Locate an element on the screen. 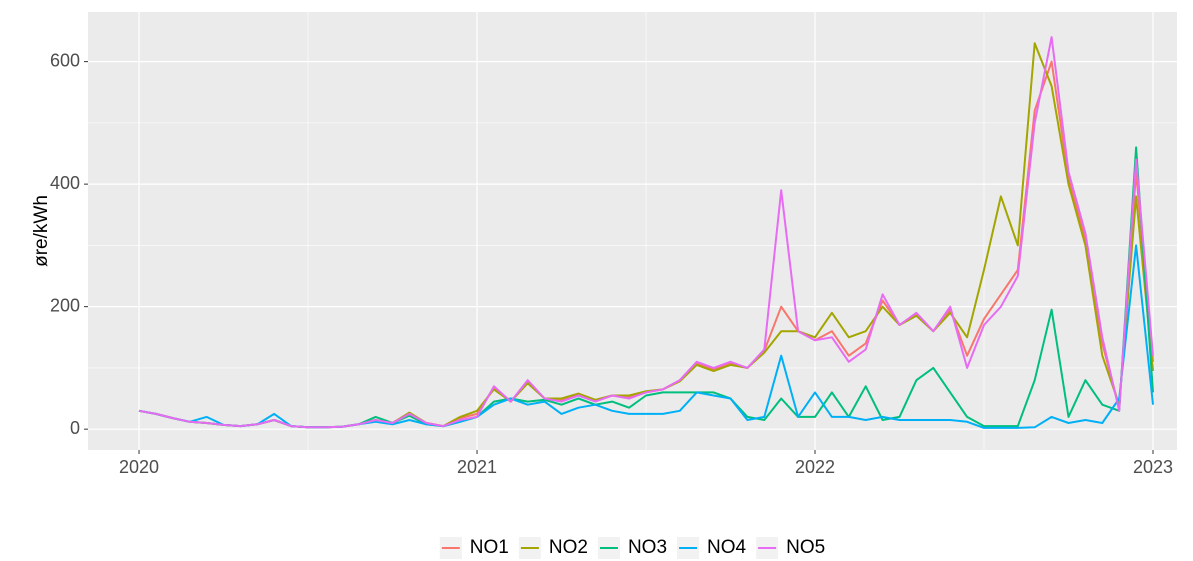 This screenshot has width=1193, height=561. x-tick-label: 2023 is located at coordinates (1153, 467).